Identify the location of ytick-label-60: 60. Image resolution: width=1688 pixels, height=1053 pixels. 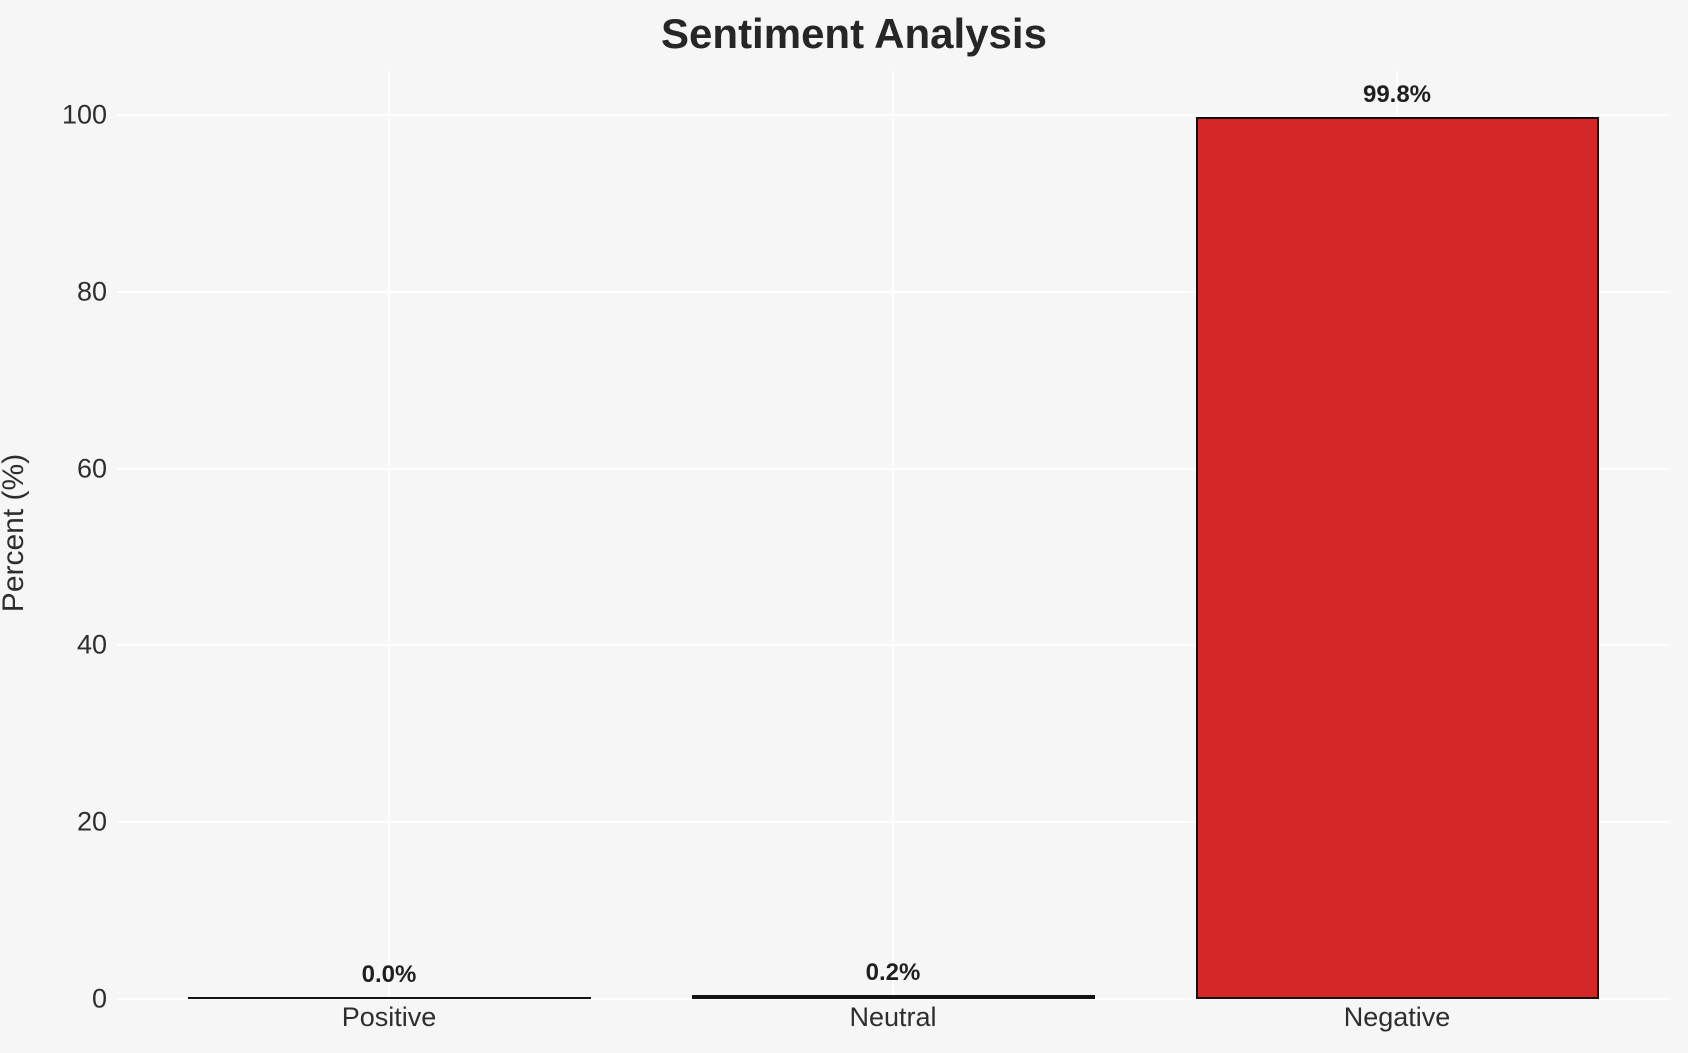
(91, 468).